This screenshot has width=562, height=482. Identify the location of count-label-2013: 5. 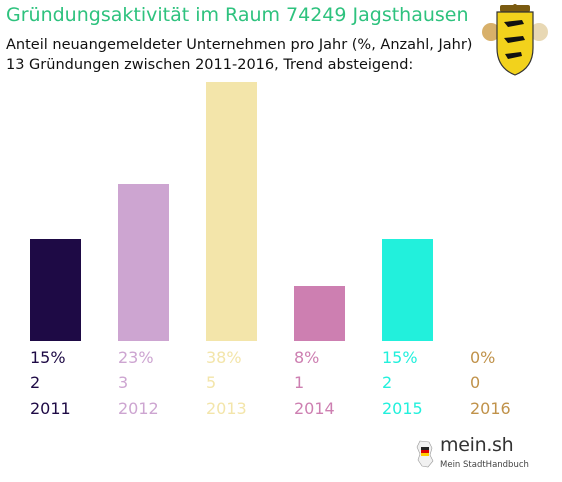
(211, 382).